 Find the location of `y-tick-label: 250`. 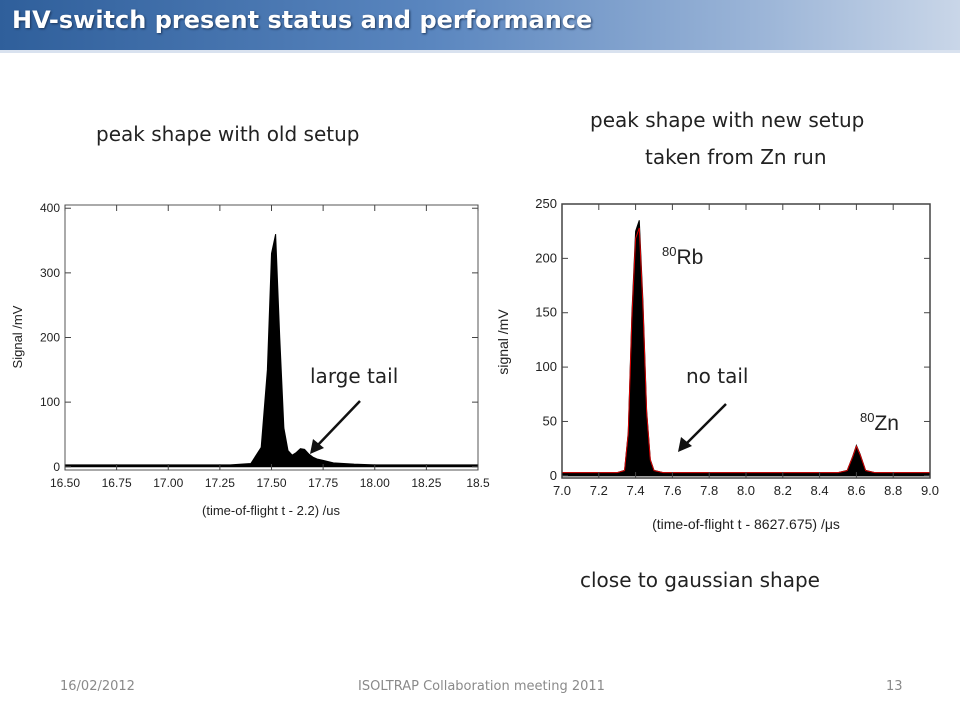

y-tick-label: 250 is located at coordinates (546, 203).